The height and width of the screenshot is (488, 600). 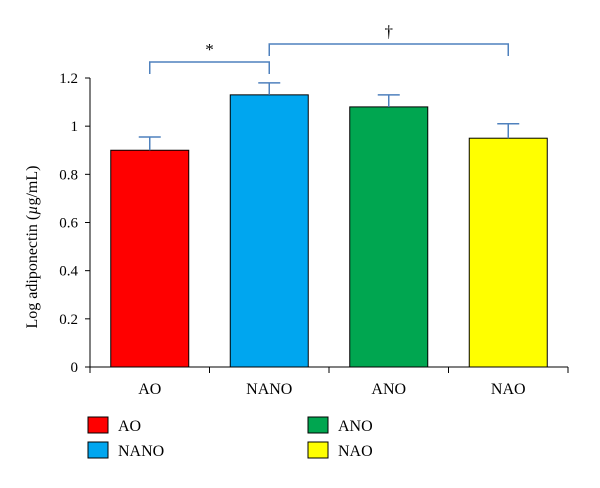 I want to click on y-tick-label: 0, so click(x=75, y=368).